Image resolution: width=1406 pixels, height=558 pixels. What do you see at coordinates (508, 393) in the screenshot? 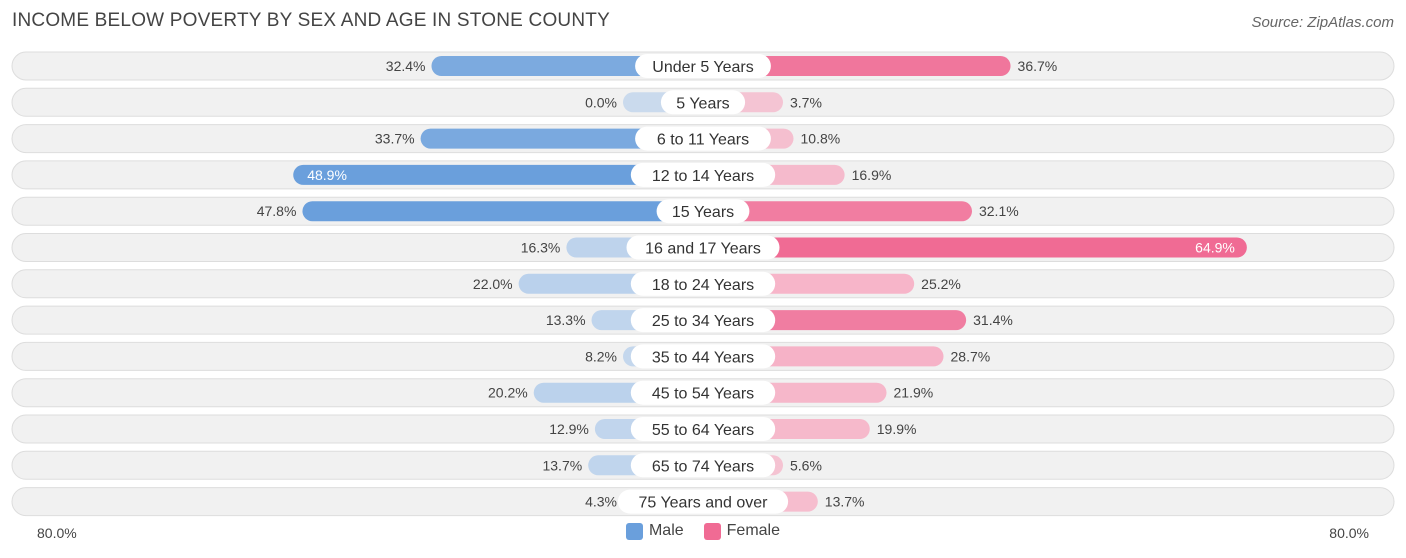
I see `male-value-label: 20.2%` at bounding box center [508, 393].